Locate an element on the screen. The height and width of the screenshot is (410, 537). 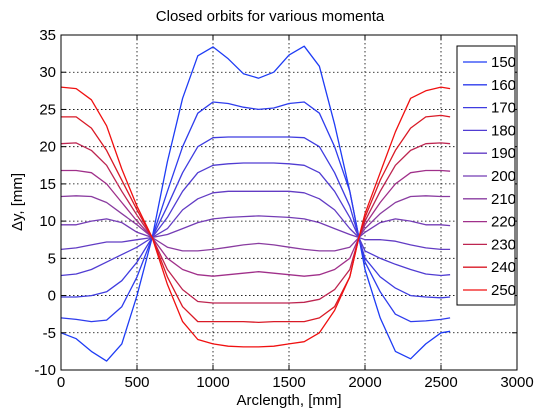
x-tick-label: 0 is located at coordinates (61, 382).